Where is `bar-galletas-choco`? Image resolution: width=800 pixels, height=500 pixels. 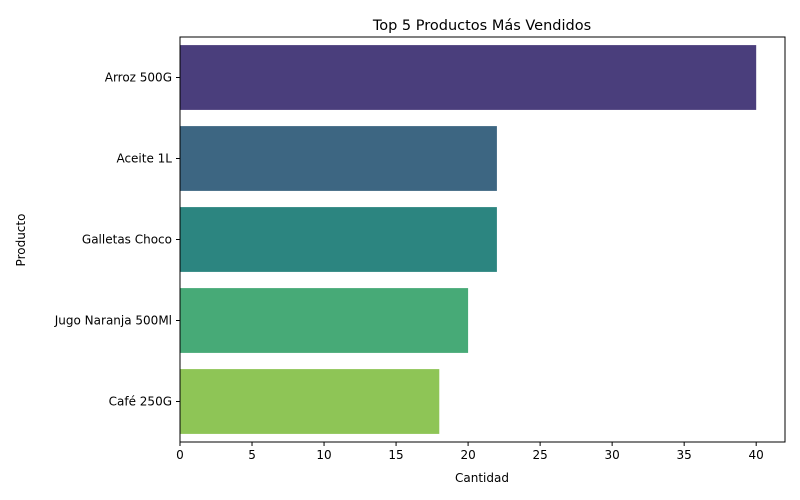 bar-galletas-choco is located at coordinates (338, 239).